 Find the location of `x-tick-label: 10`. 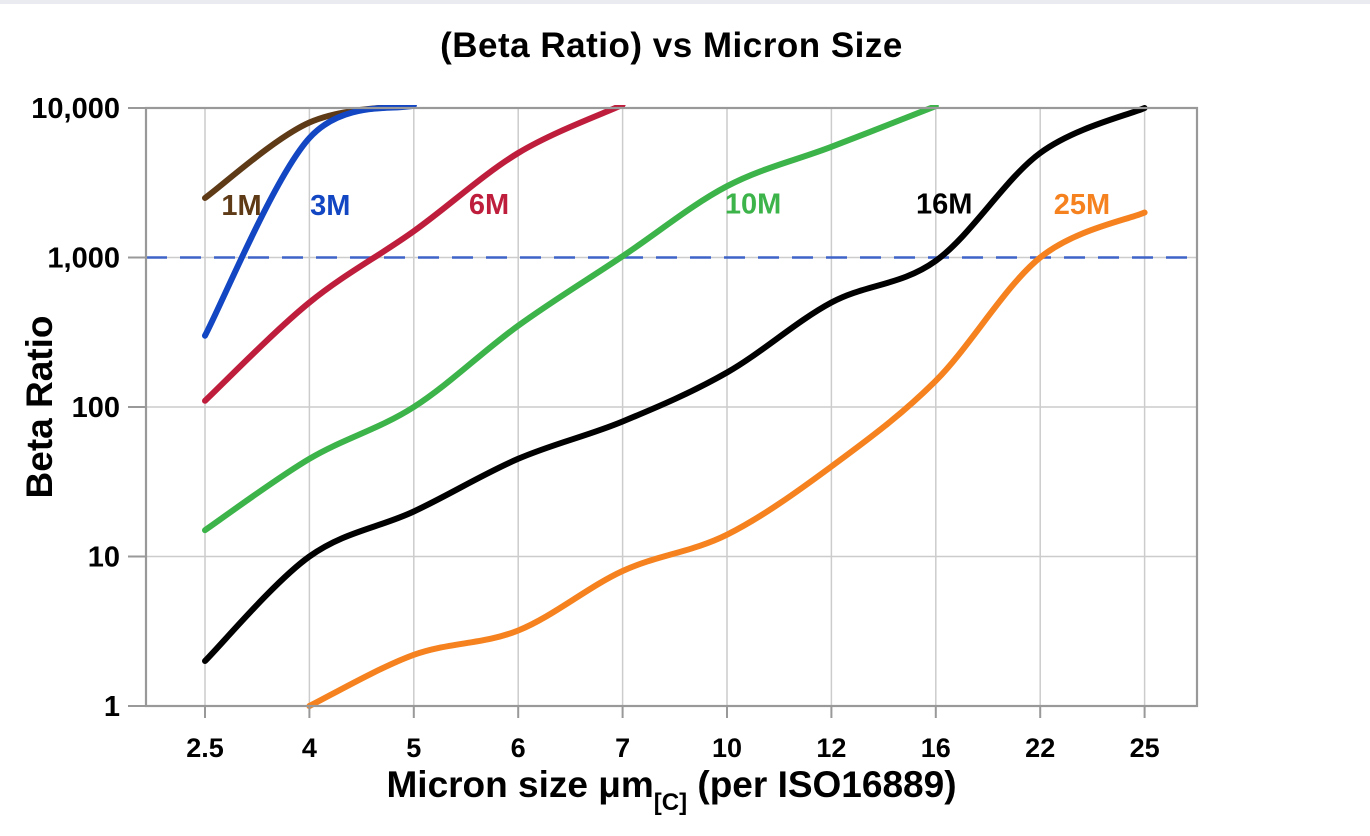

x-tick-label: 10 is located at coordinates (727, 748).